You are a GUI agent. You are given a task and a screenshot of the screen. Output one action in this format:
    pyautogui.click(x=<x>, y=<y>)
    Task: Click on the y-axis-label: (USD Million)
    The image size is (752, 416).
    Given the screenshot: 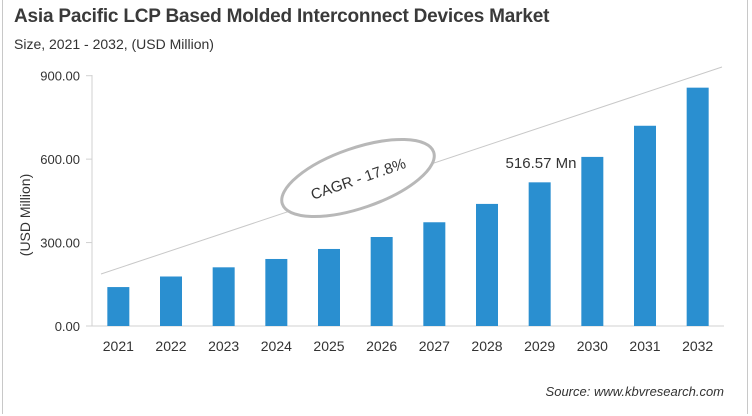 What is the action you would take?
    pyautogui.click(x=25, y=215)
    